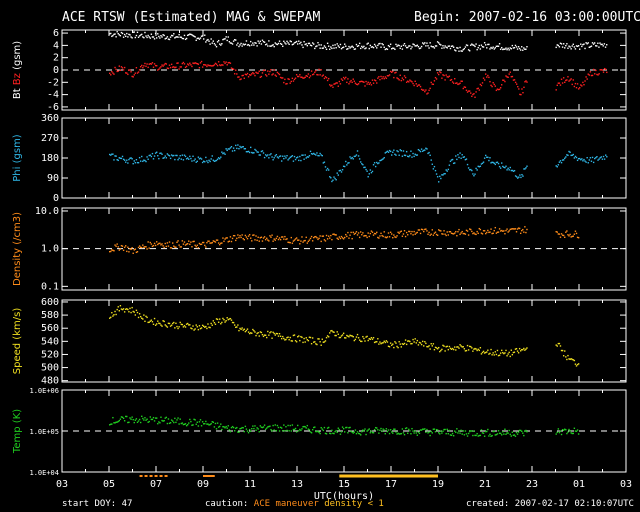 The image size is (640, 512). What do you see at coordinates (250, 484) in the screenshot?
I see `x-tick-label: 11` at bounding box center [250, 484].